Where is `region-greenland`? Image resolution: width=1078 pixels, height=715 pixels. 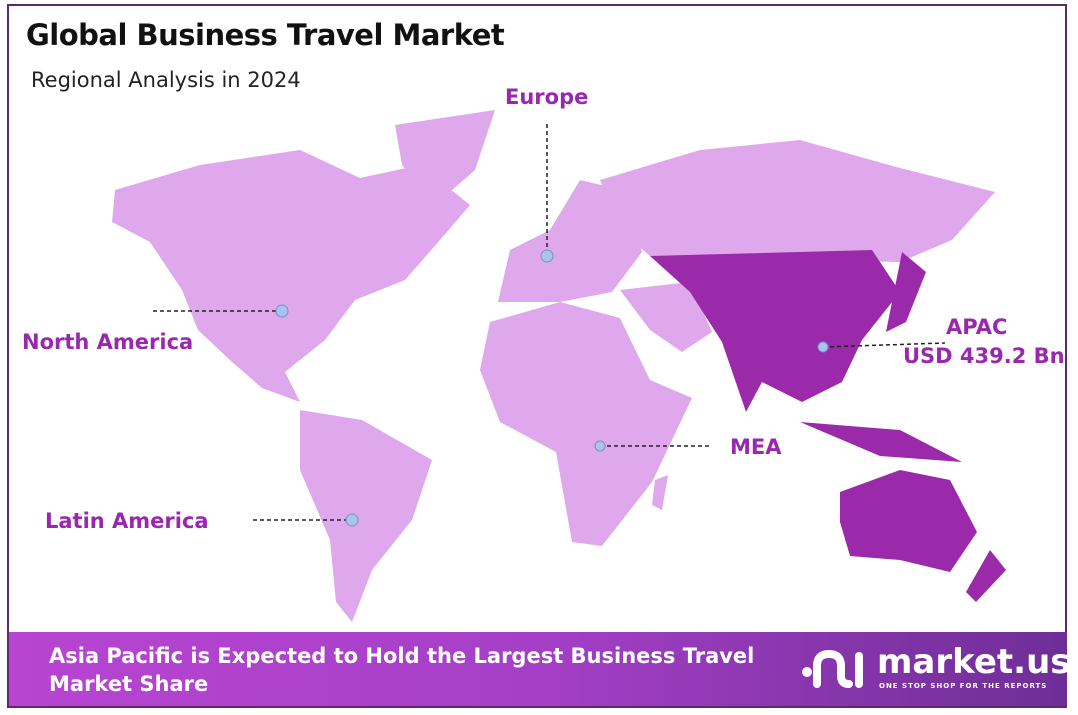 region-greenland is located at coordinates (445, 157).